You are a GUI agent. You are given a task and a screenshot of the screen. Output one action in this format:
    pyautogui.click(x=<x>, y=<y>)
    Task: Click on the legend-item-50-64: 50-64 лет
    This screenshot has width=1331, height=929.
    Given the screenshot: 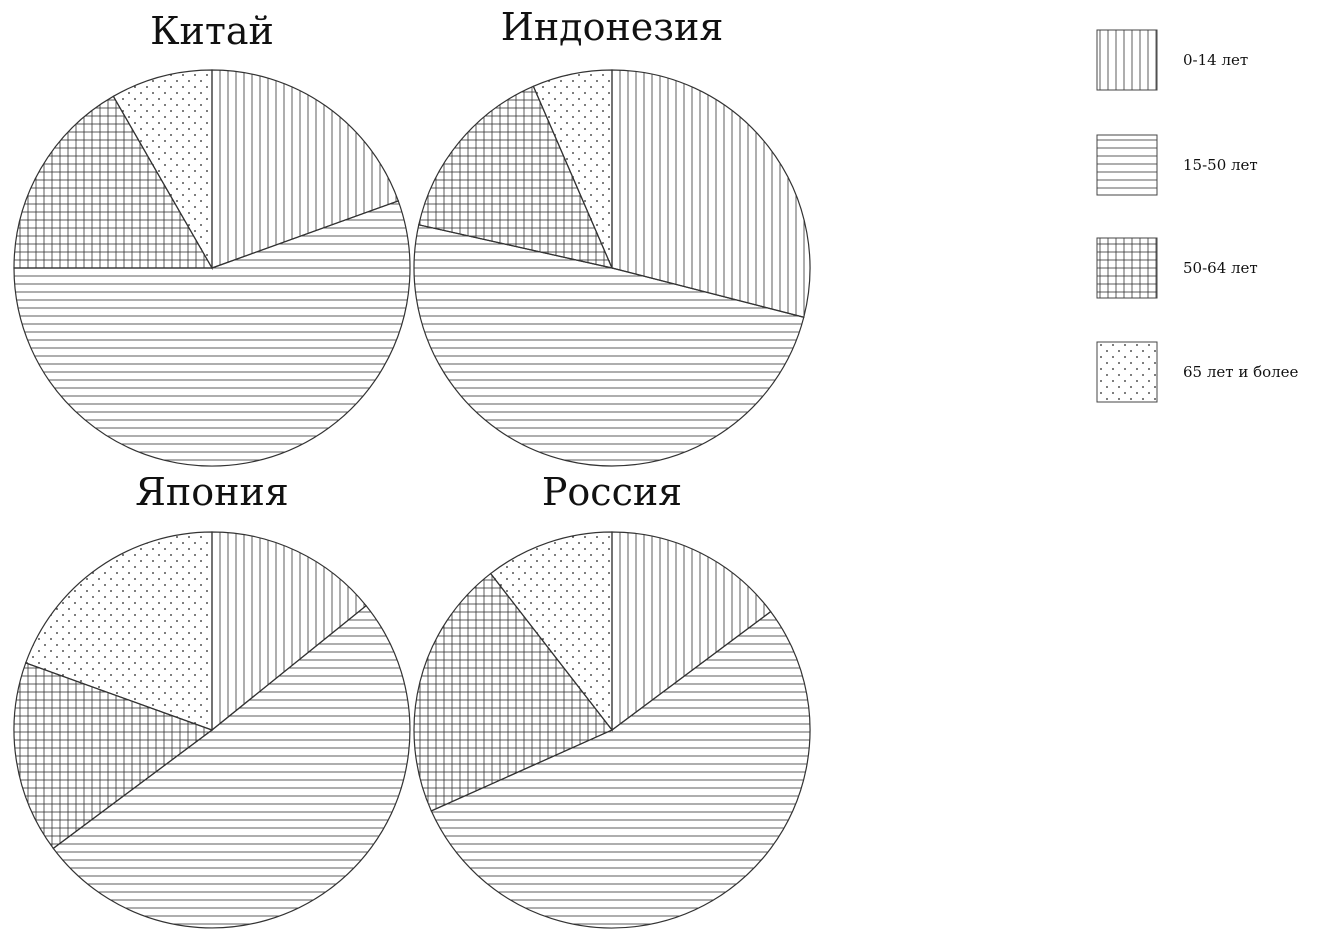 What is the action you would take?
    pyautogui.click(x=1177, y=268)
    